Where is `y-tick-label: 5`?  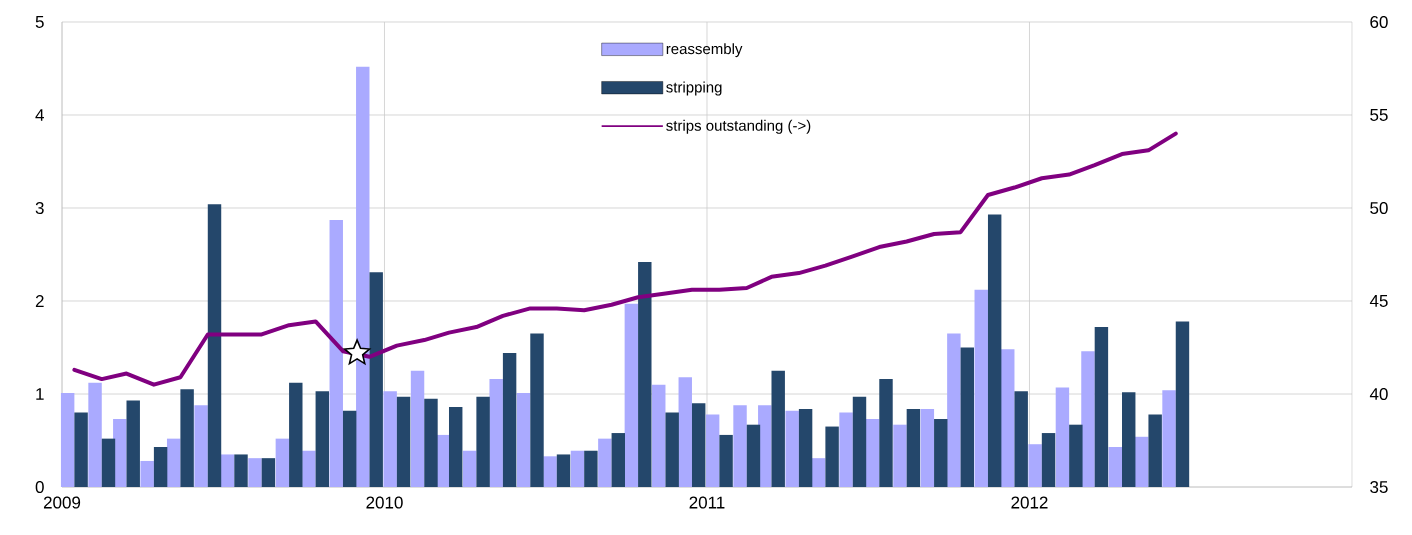 y-tick-label: 5 is located at coordinates (39, 22).